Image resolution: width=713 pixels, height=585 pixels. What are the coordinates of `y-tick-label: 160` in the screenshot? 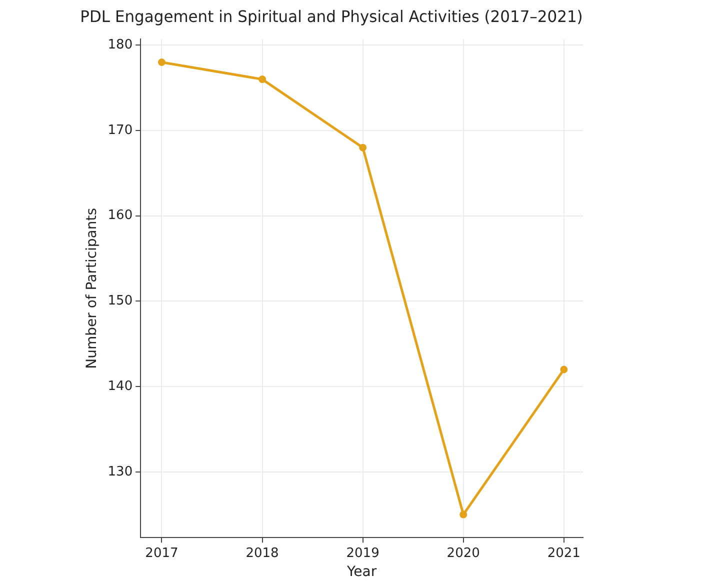 It's located at (120, 216).